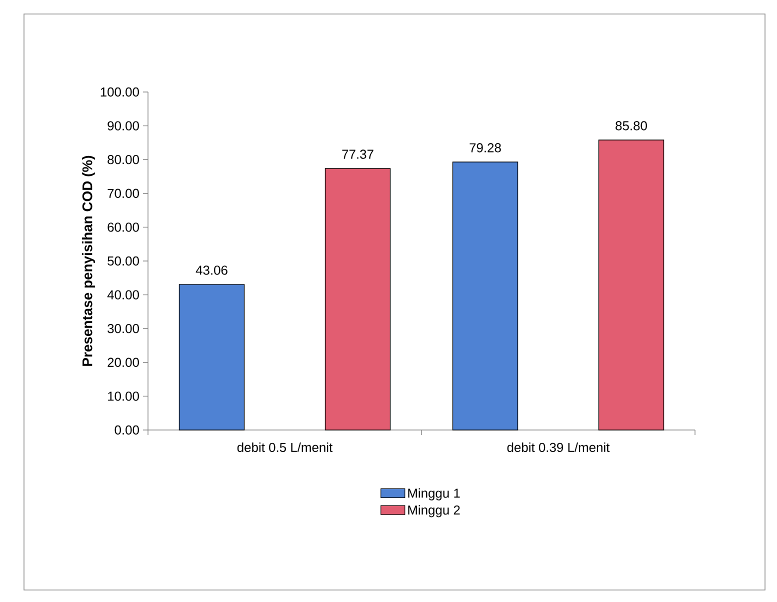 This screenshot has height=602, width=777. I want to click on y-axis-title: Presentase penyisihan COD (%), so click(89, 261).